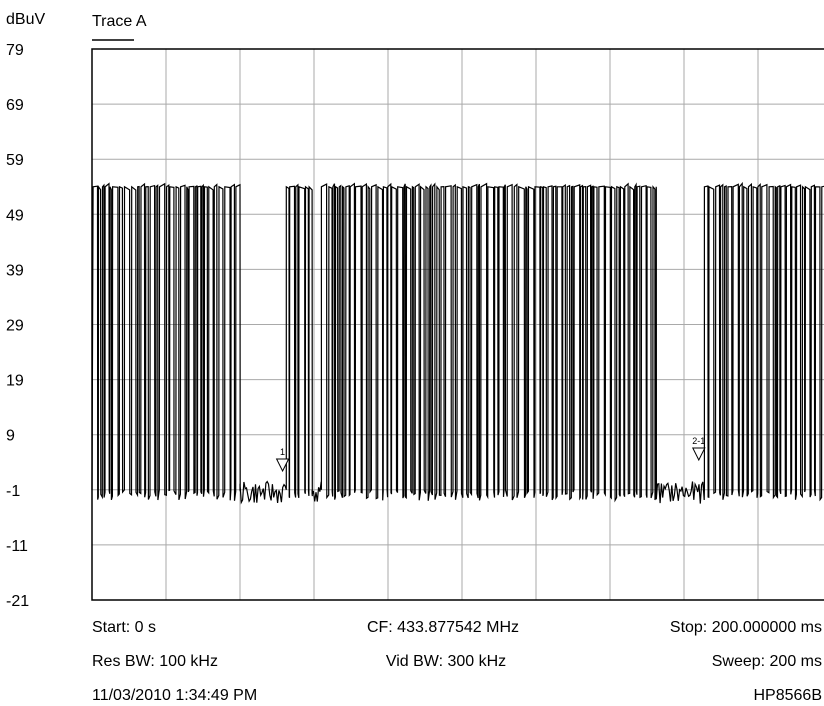 The height and width of the screenshot is (706, 824). I want to click on y-tick-label: 19, so click(15, 381).